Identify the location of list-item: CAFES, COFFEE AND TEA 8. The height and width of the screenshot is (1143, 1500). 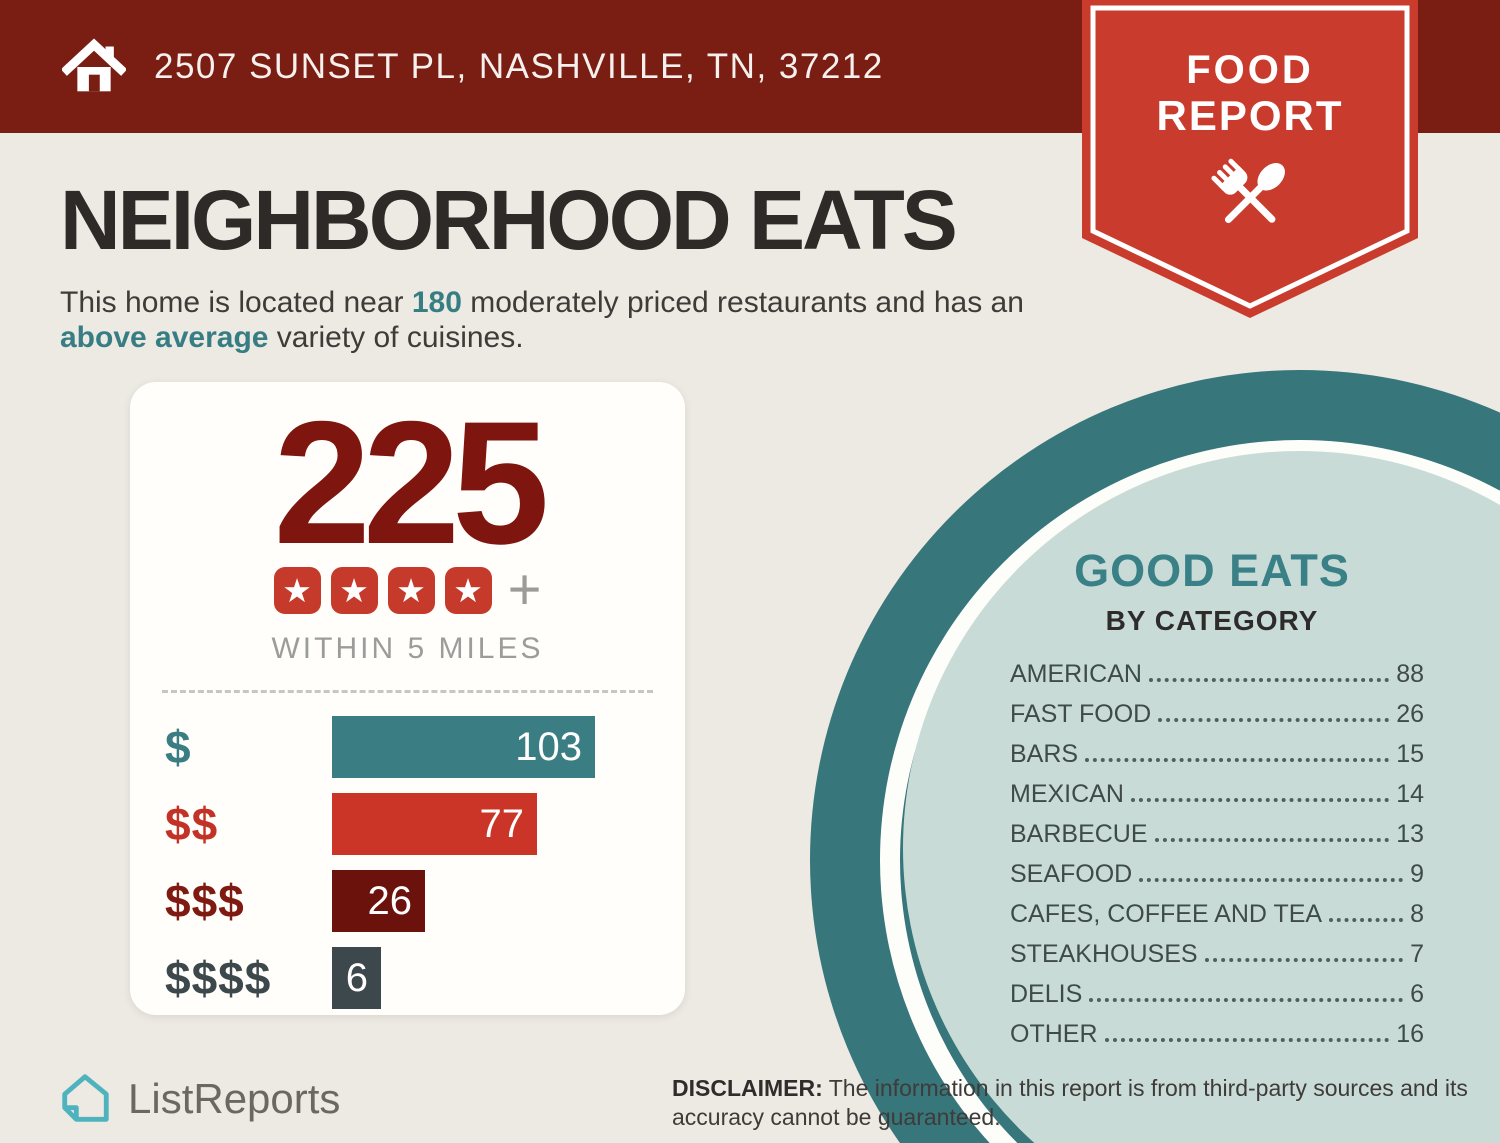
(1217, 908).